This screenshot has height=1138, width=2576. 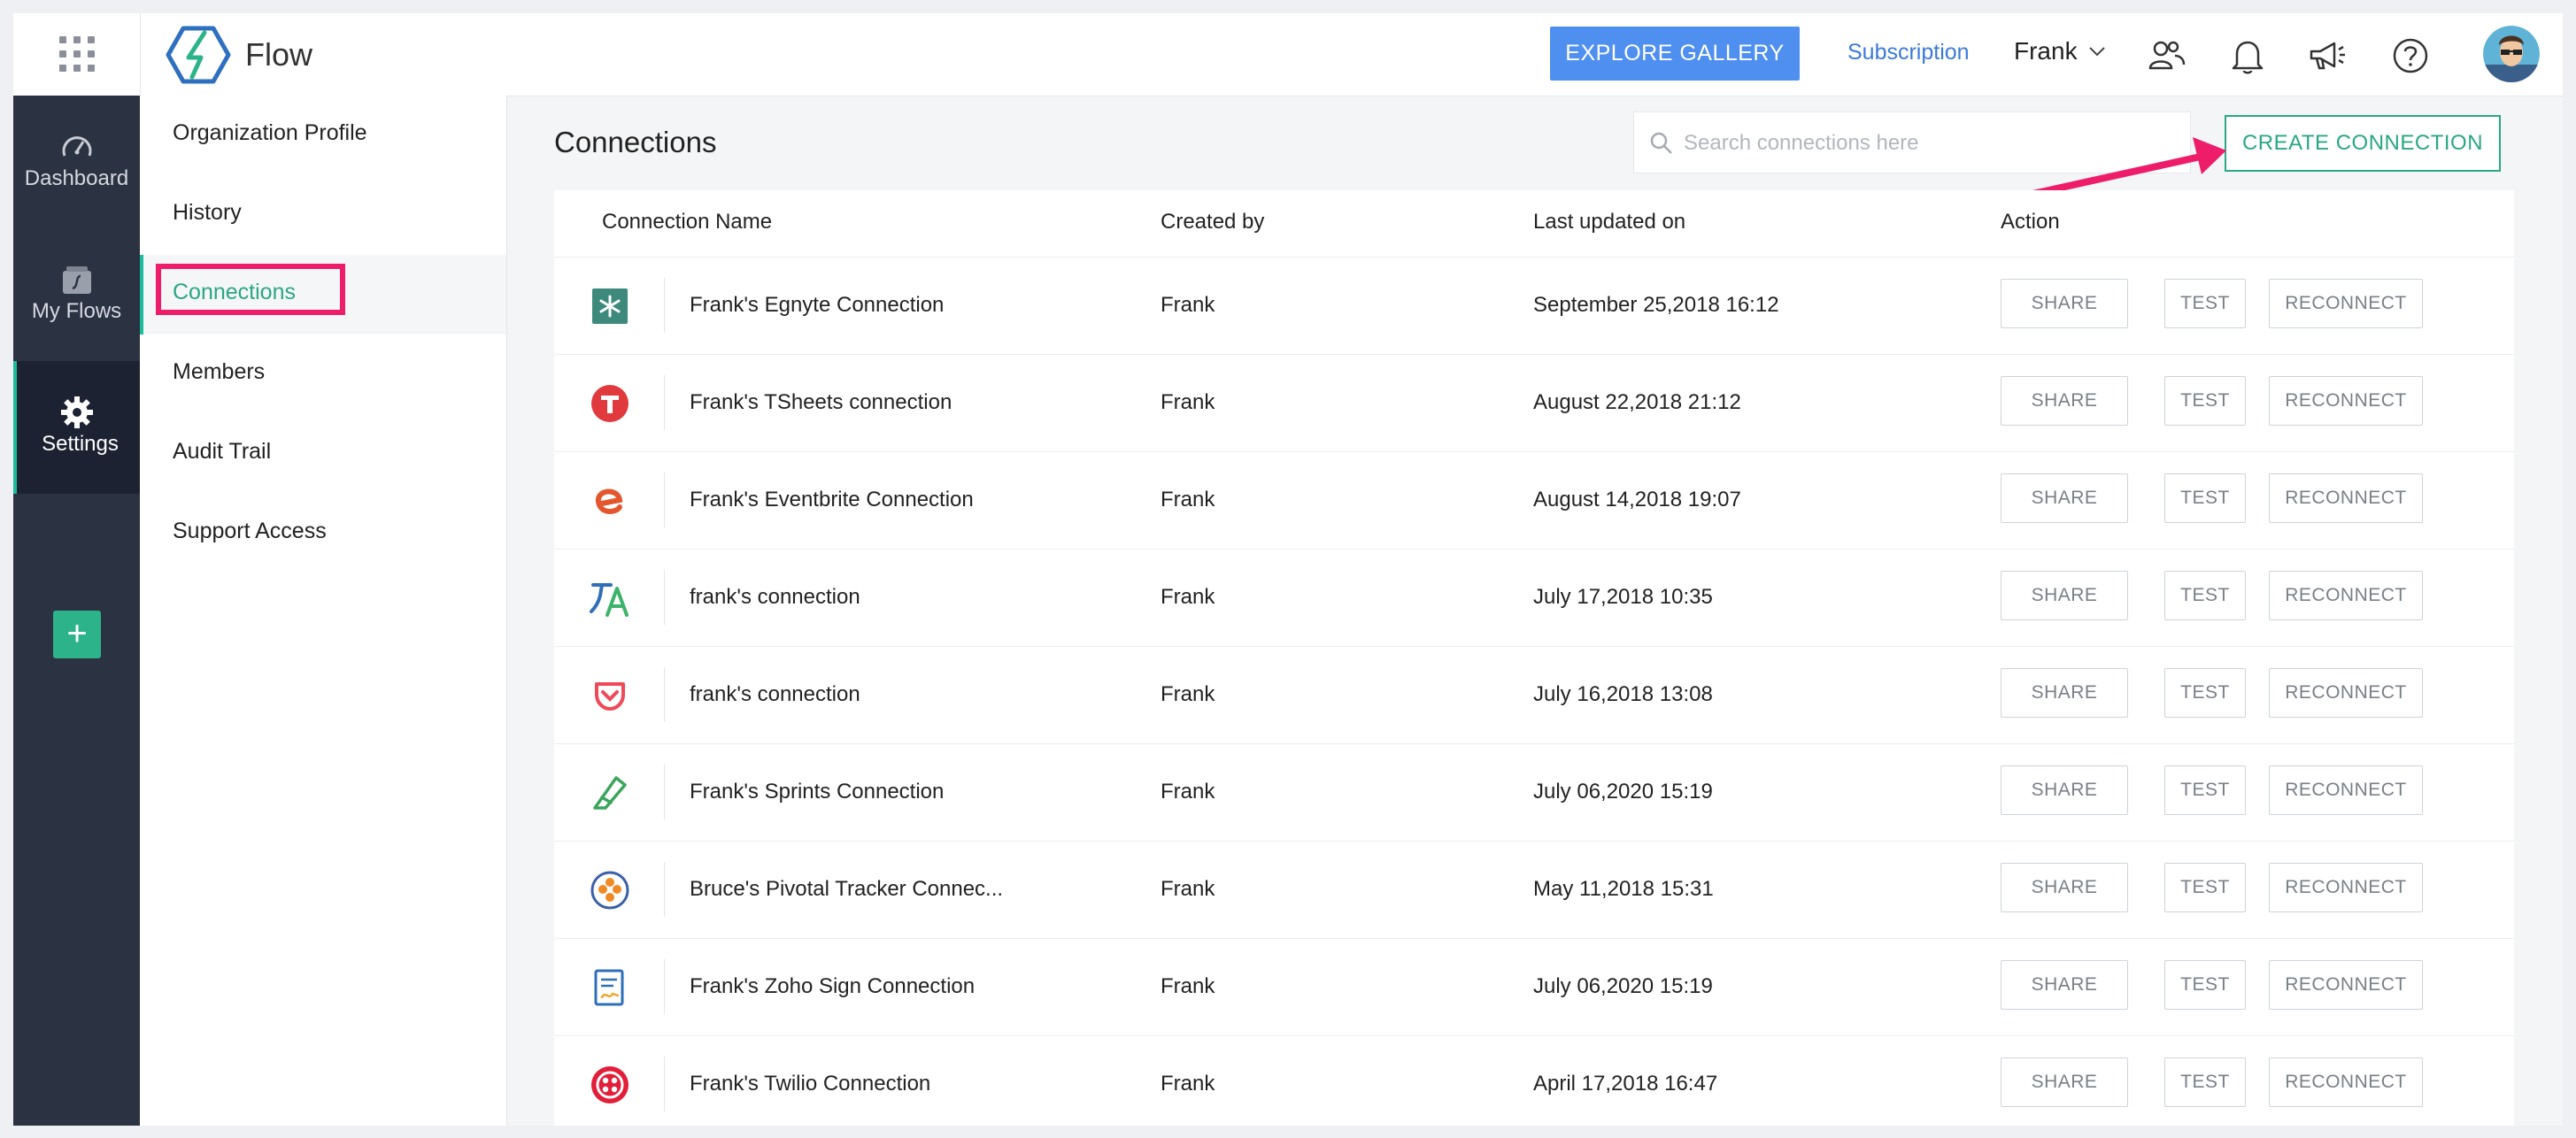 I want to click on main-sidebar: Dashboard My Flows, so click(x=76, y=611).